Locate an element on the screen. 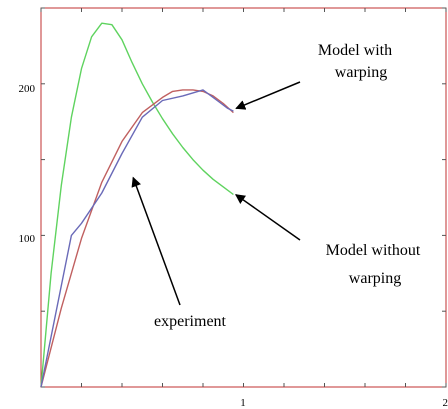 Image resolution: width=448 pixels, height=409 pixels. annotation-with-warping-line1: Model with is located at coordinates (355, 50).